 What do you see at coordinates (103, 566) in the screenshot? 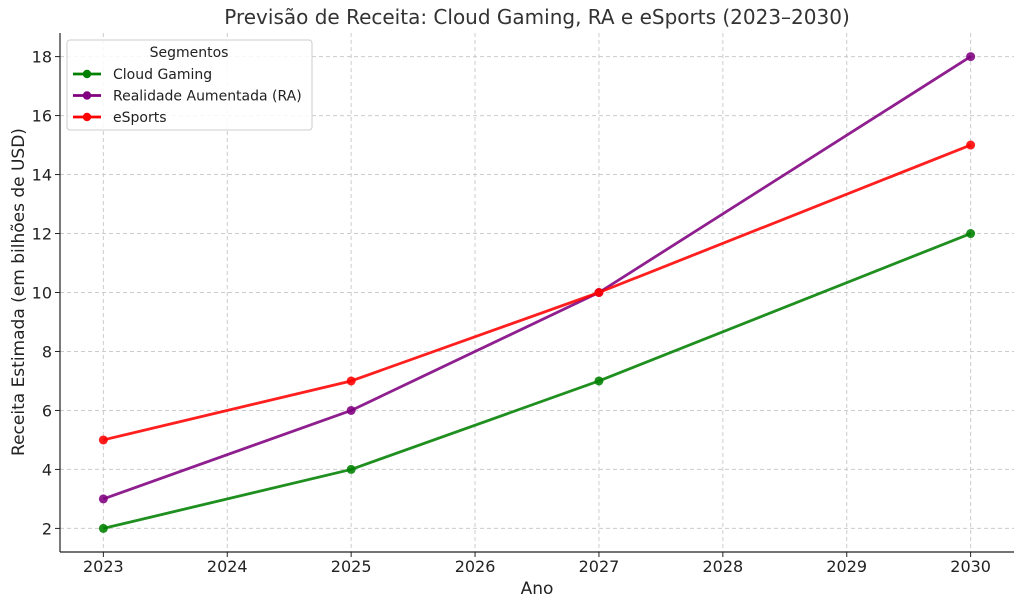
I see `x-tick-label: 2023` at bounding box center [103, 566].